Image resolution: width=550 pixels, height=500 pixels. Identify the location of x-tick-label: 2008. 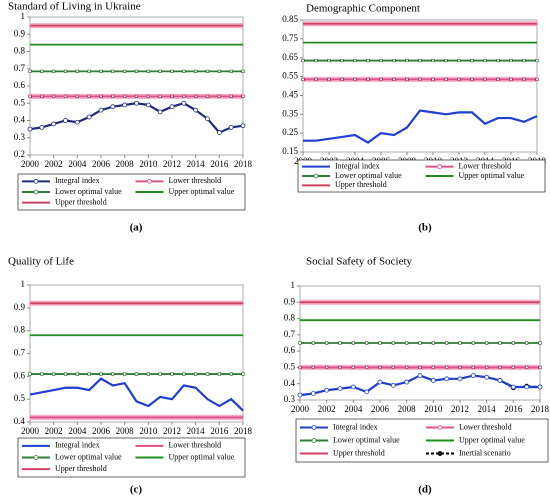
(125, 431).